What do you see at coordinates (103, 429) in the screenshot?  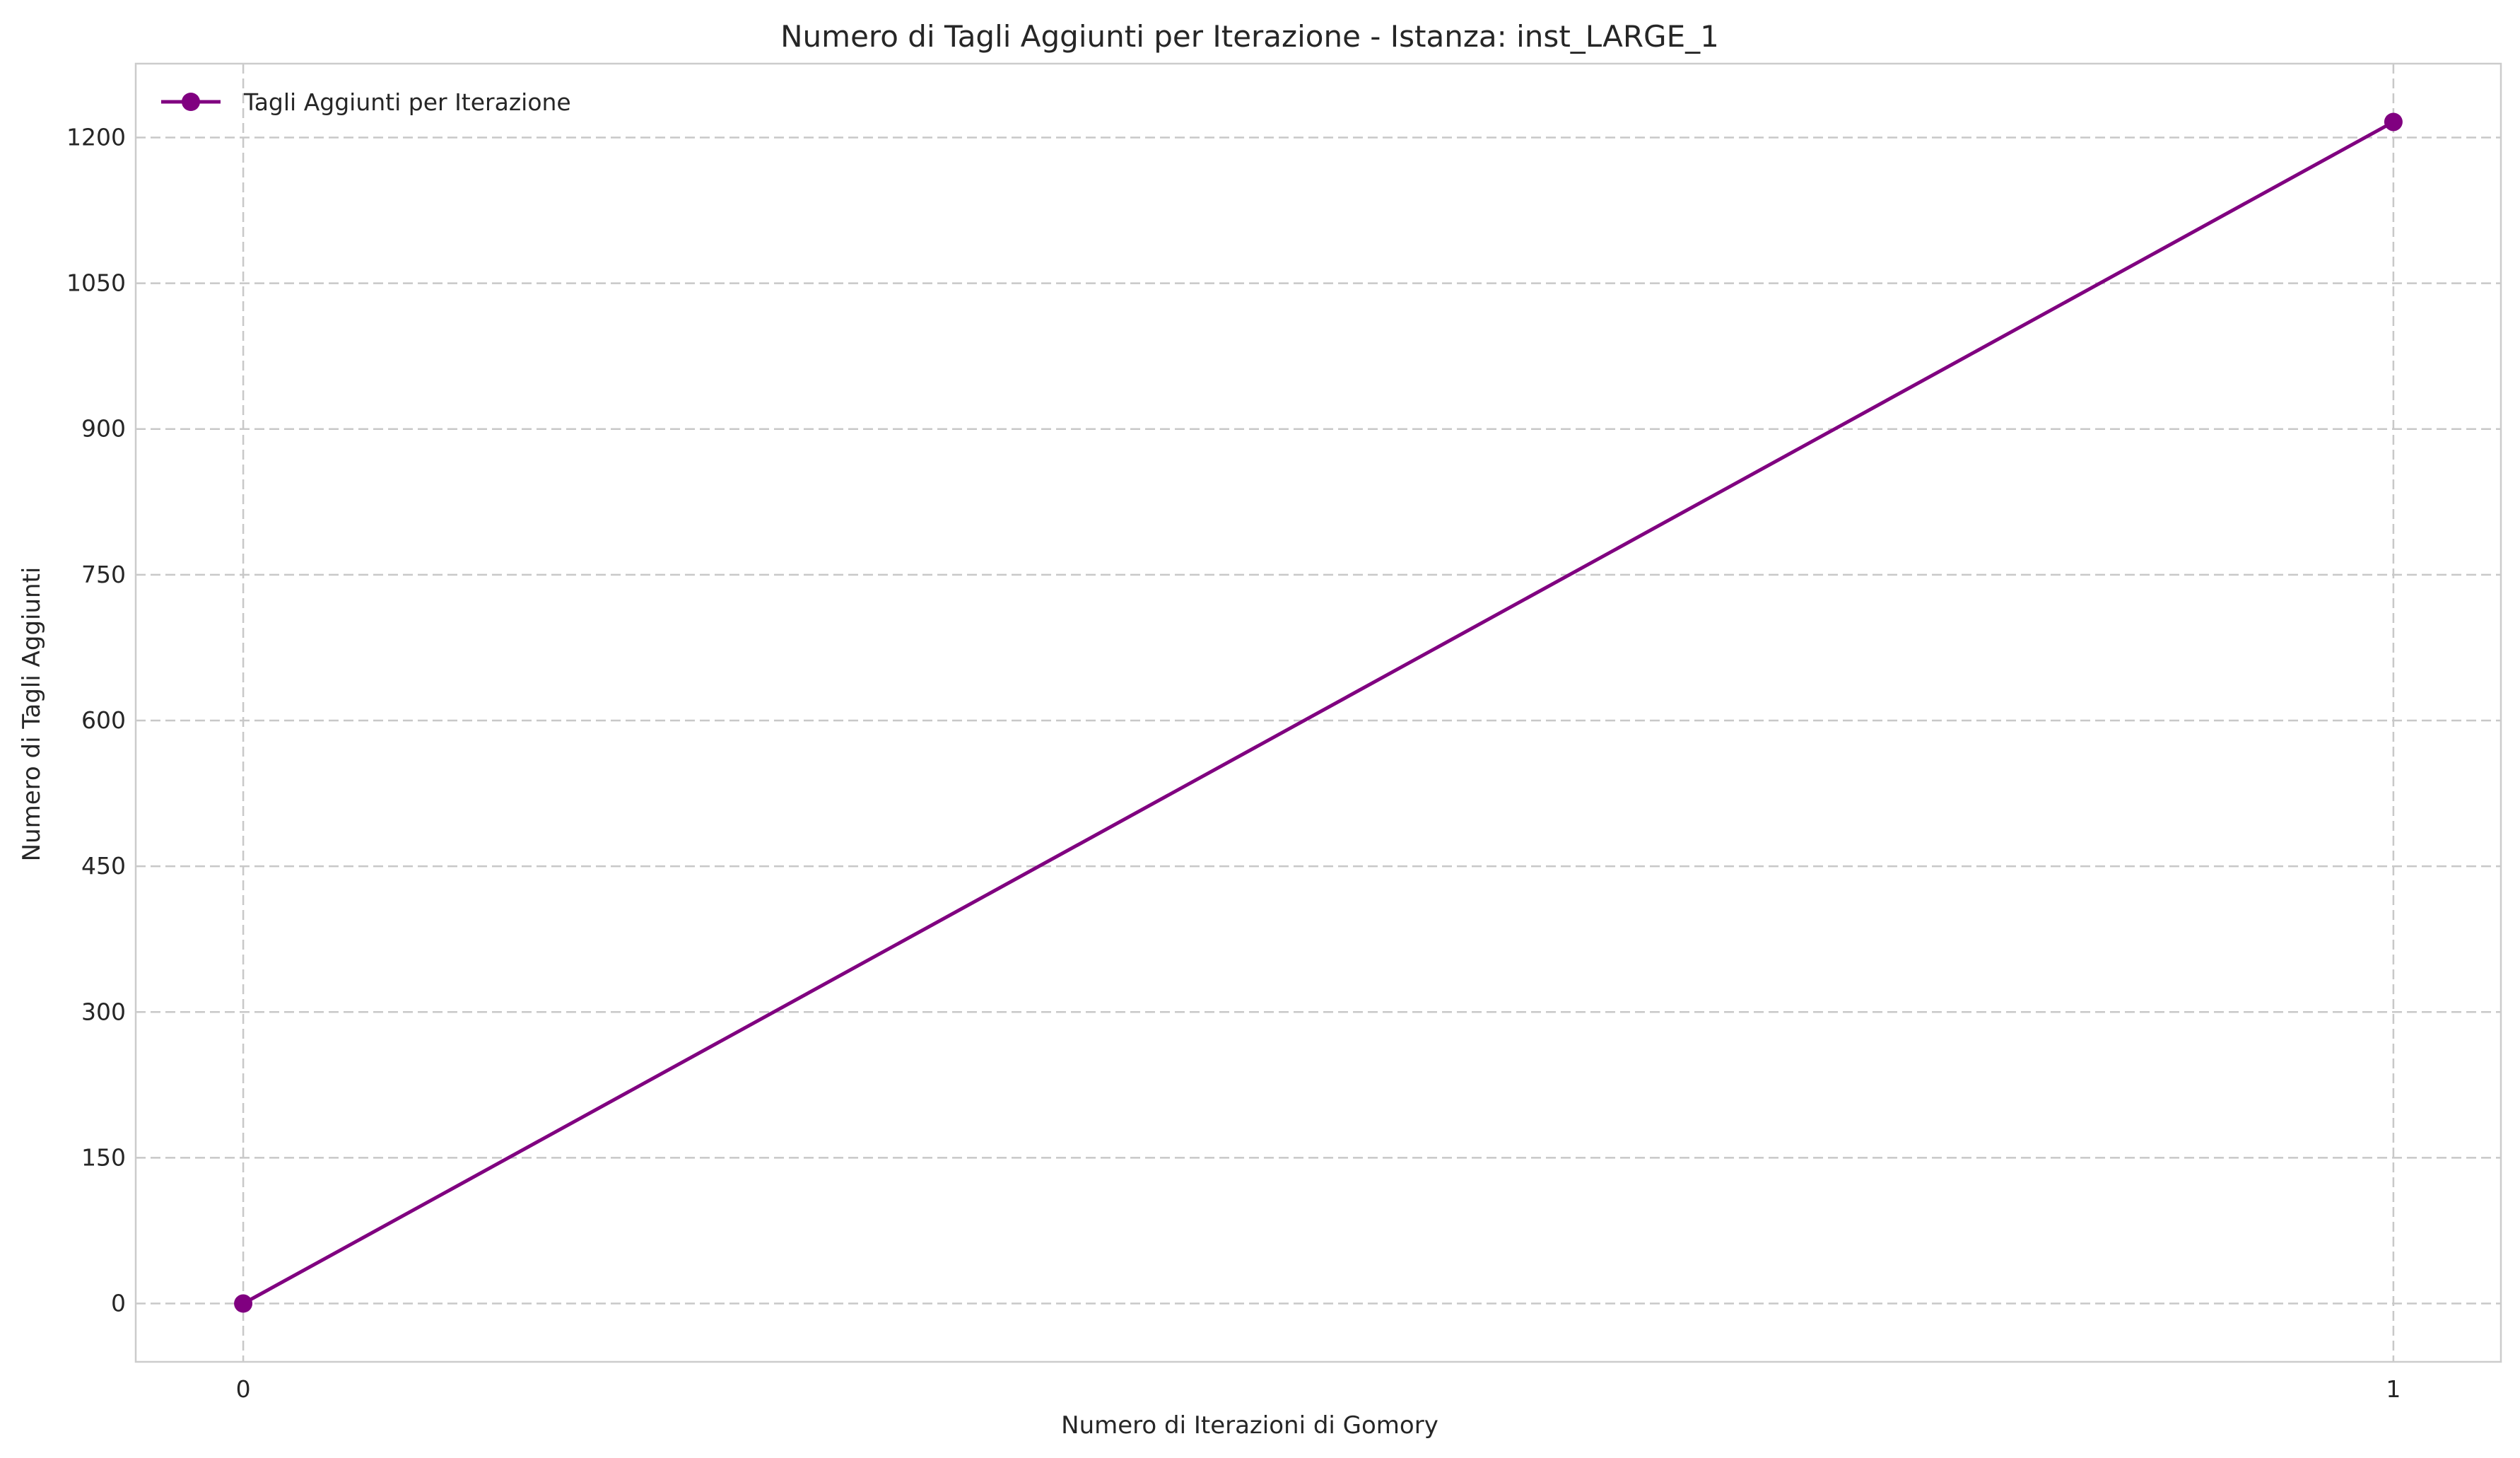 I see `y-tick-label: 900` at bounding box center [103, 429].